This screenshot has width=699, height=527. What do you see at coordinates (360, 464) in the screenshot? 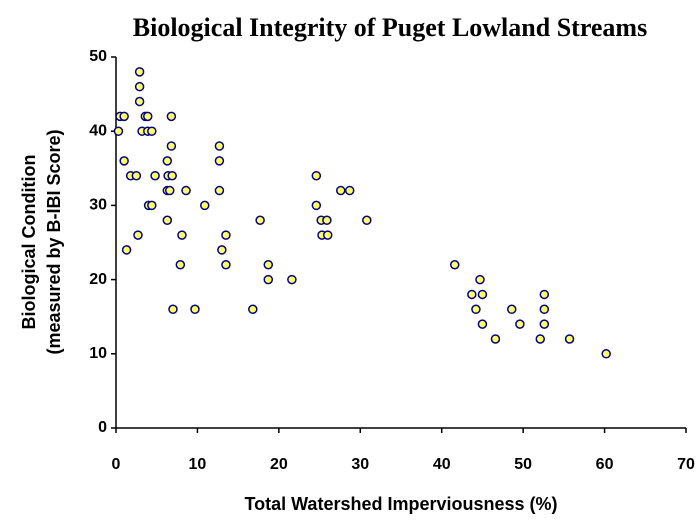
I see `x-tick-label: 30` at bounding box center [360, 464].